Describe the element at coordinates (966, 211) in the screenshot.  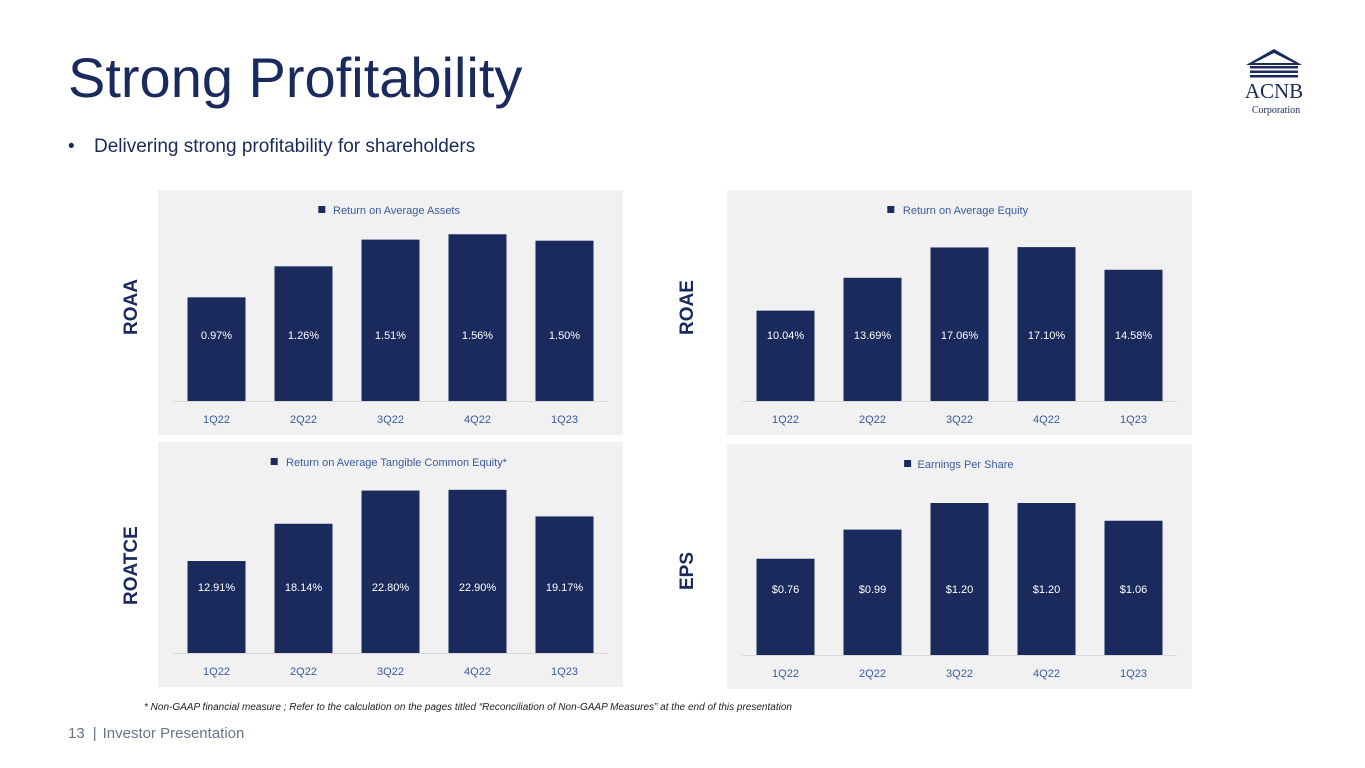
I see `legend-label: Return on Average Equity` at that location.